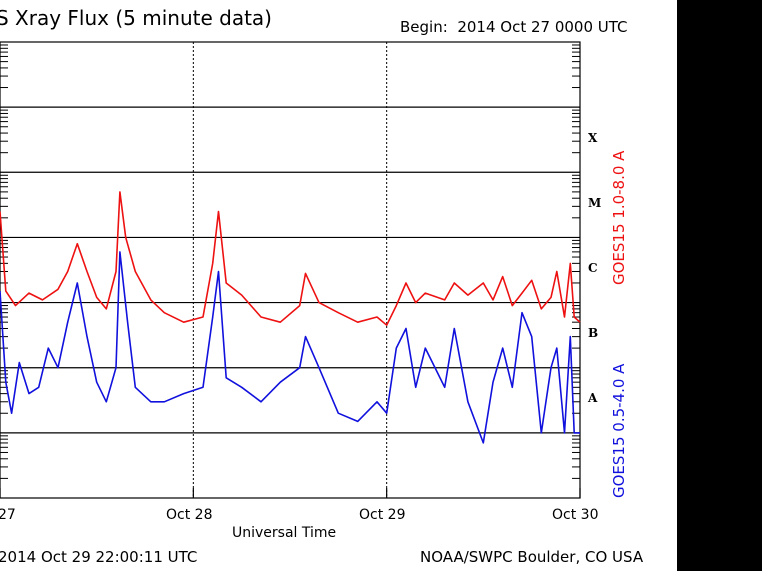 This screenshot has height=571, width=762. I want to click on flare-class-label: M, so click(595, 203).